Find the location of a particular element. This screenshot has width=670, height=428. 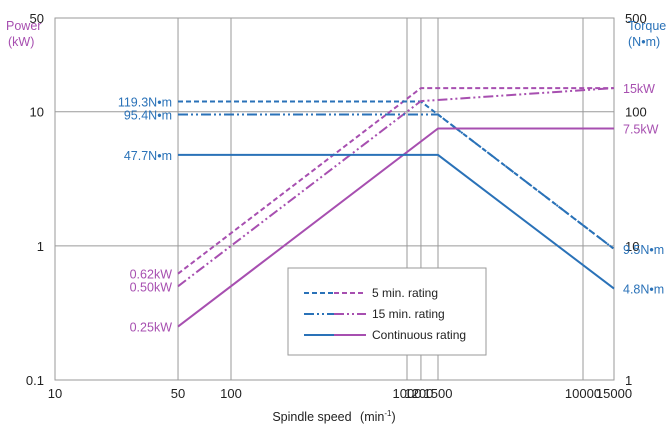

right-tick-label: 10 is located at coordinates (632, 246).